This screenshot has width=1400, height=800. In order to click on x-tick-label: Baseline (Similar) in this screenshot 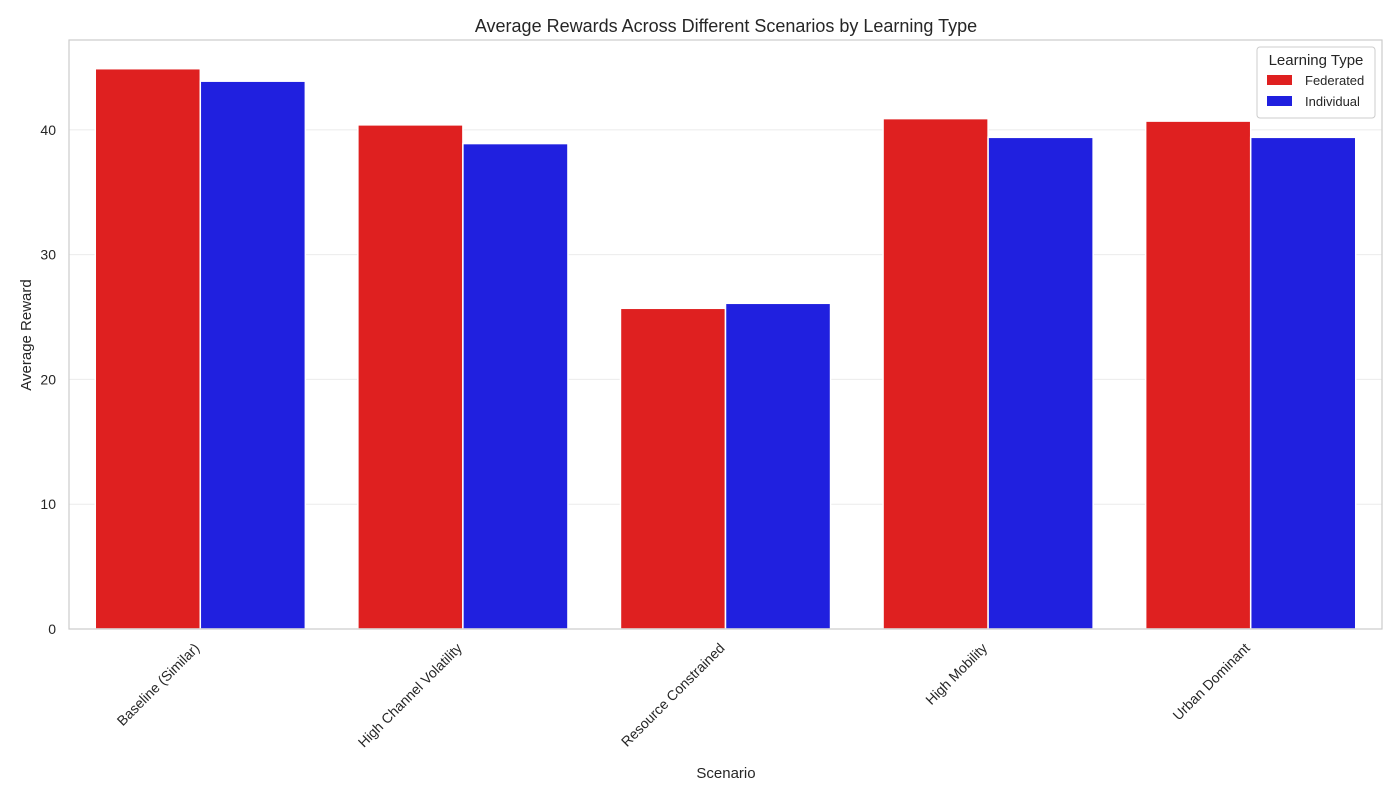, I will do `click(158, 684)`.